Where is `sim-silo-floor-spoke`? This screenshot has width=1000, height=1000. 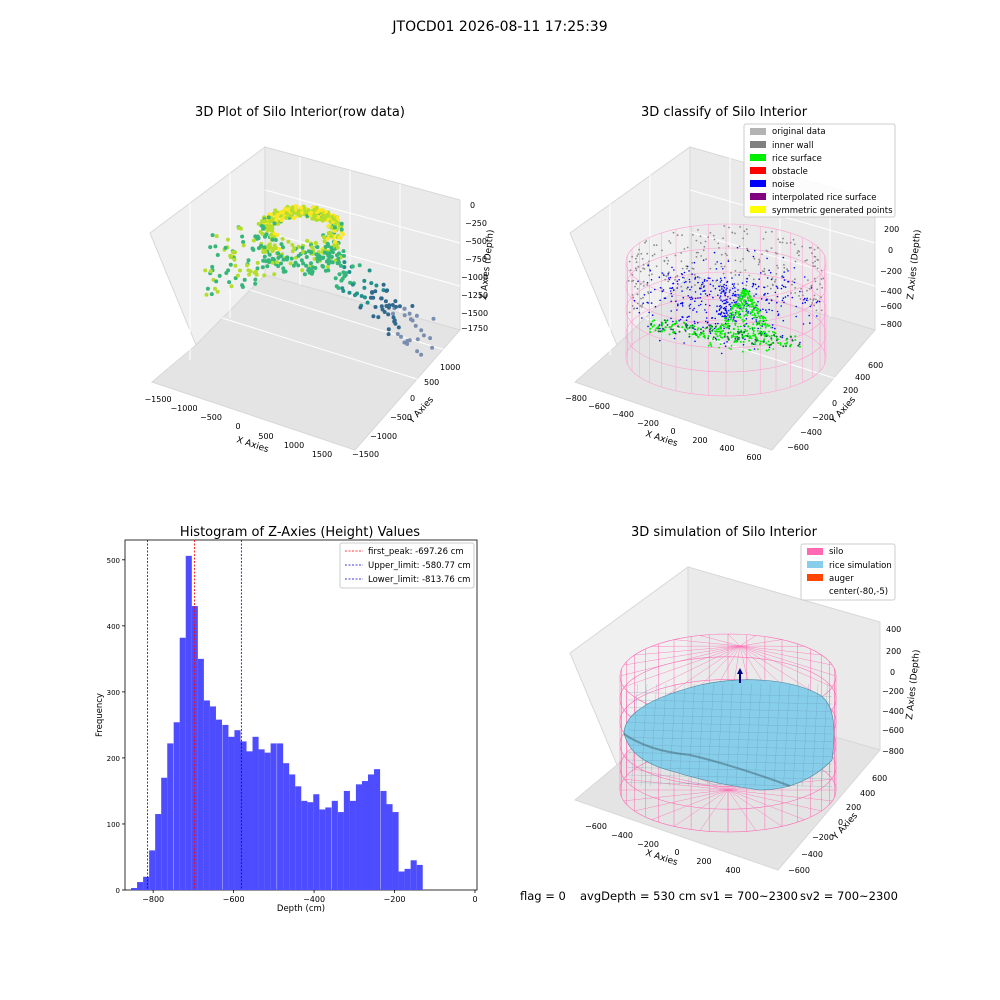
sim-silo-floor-spoke is located at coordinates (690, 804).